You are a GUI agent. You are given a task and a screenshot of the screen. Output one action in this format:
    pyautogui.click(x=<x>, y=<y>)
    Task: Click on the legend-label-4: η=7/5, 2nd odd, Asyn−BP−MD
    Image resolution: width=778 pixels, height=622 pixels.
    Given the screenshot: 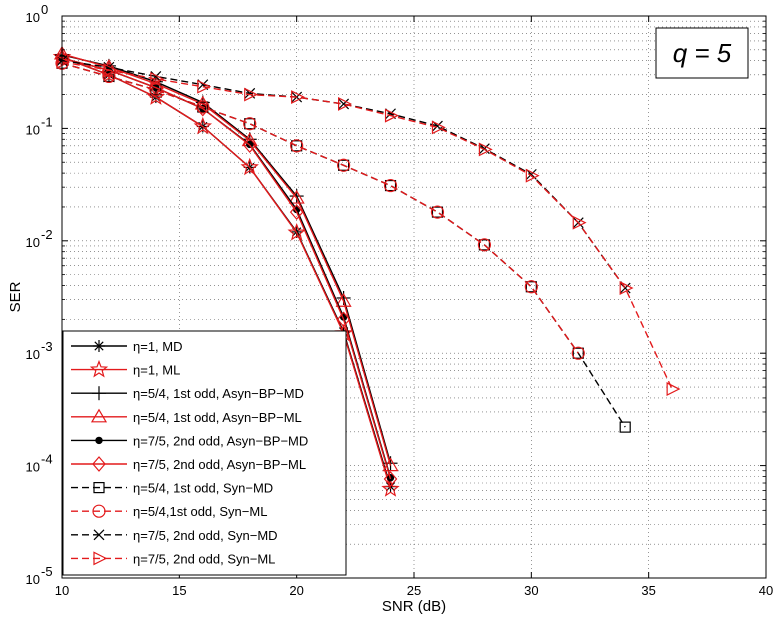 What is the action you would take?
    pyautogui.click(x=220, y=440)
    